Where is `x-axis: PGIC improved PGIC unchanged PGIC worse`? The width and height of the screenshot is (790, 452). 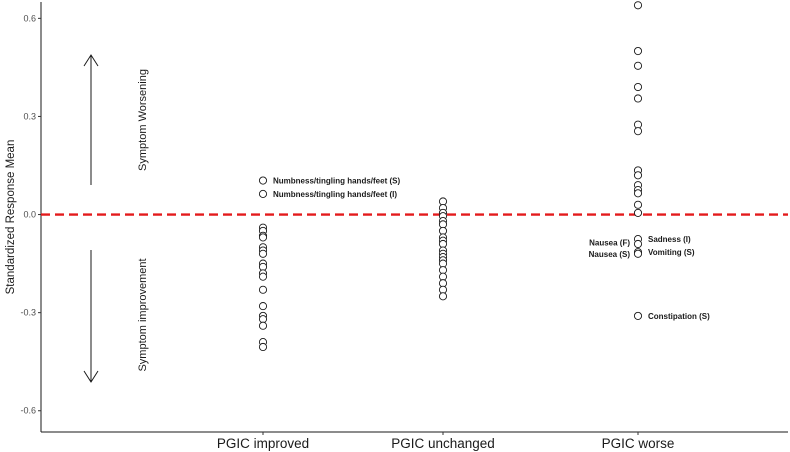
x-axis: PGIC improved PGIC unchanged PGIC worse is located at coordinates (414, 441).